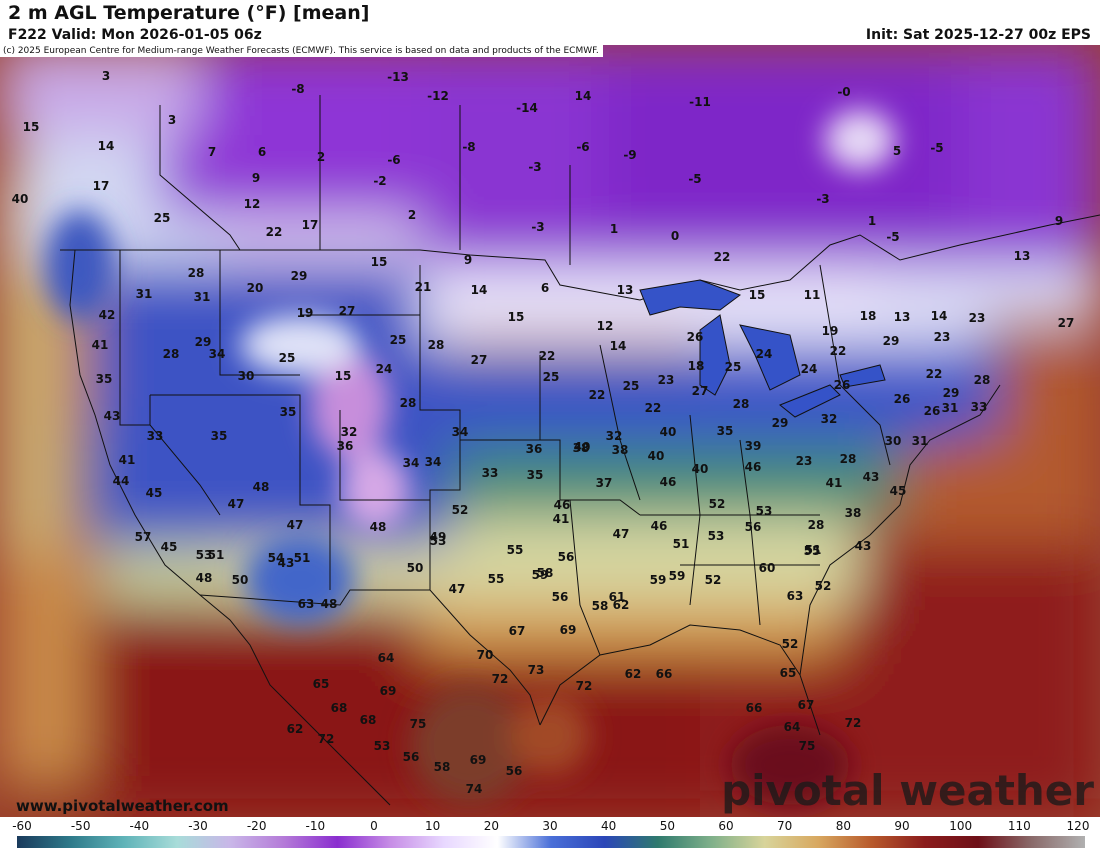  I want to click on temperature-value: 26, so click(695, 337).